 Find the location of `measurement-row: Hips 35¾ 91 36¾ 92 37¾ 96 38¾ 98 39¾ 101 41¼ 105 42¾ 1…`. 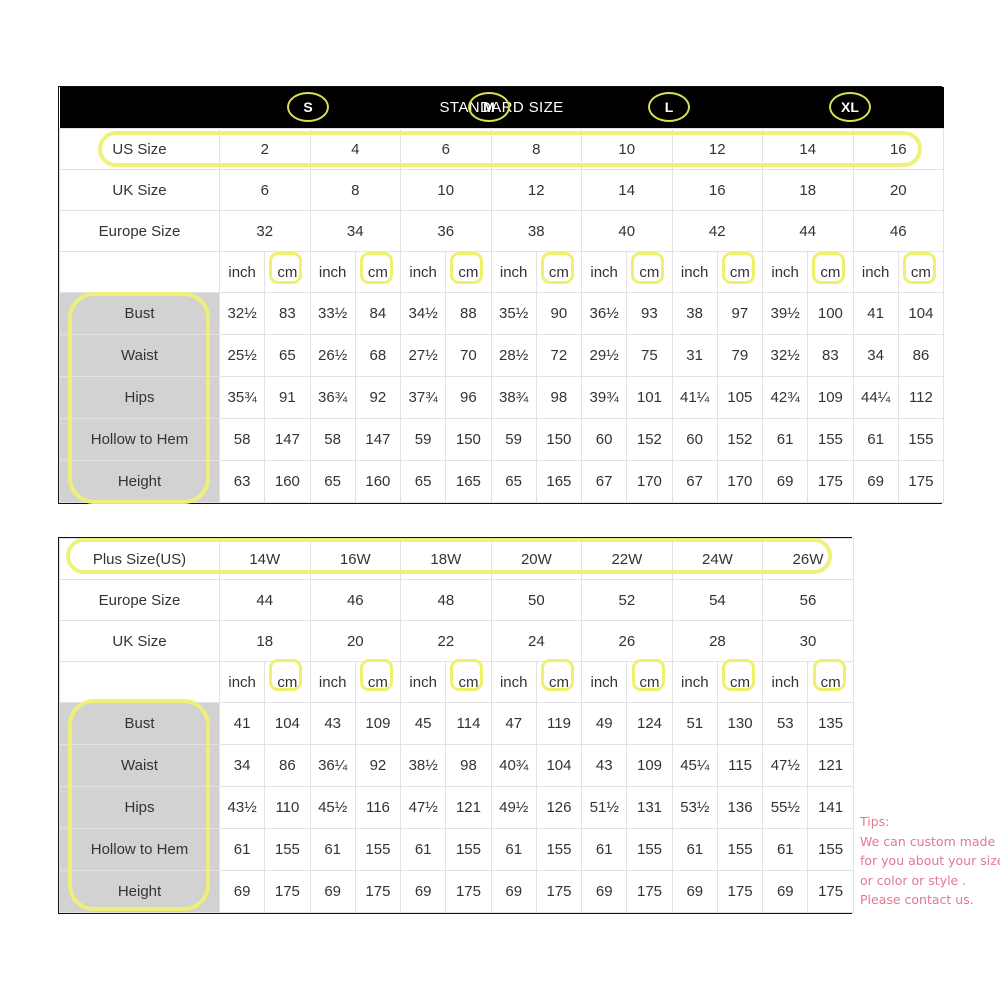

measurement-row: Hips 35¾ 91 36¾ 92 37¾ 96 38¾ 98 39¾ 101 41¼ 105 42¾ 1… is located at coordinates (502, 397).